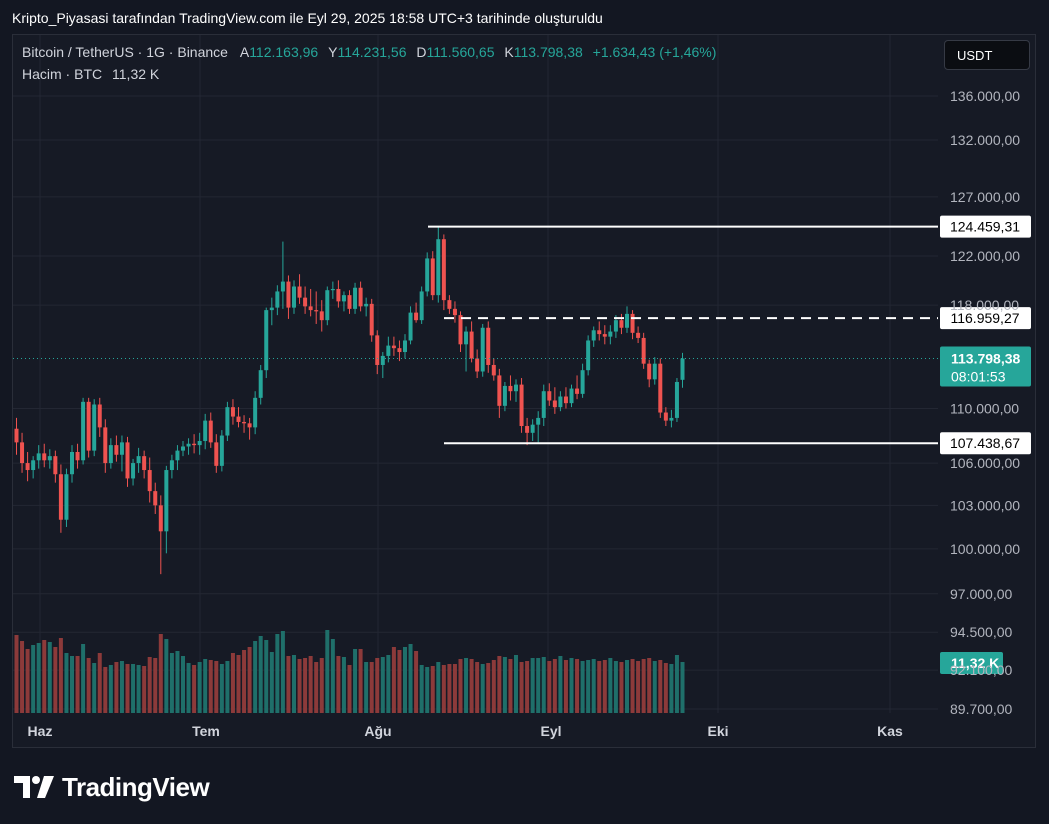 This screenshot has width=1049, height=824. What do you see at coordinates (509, 52) in the screenshot?
I see `close-label: K` at bounding box center [509, 52].